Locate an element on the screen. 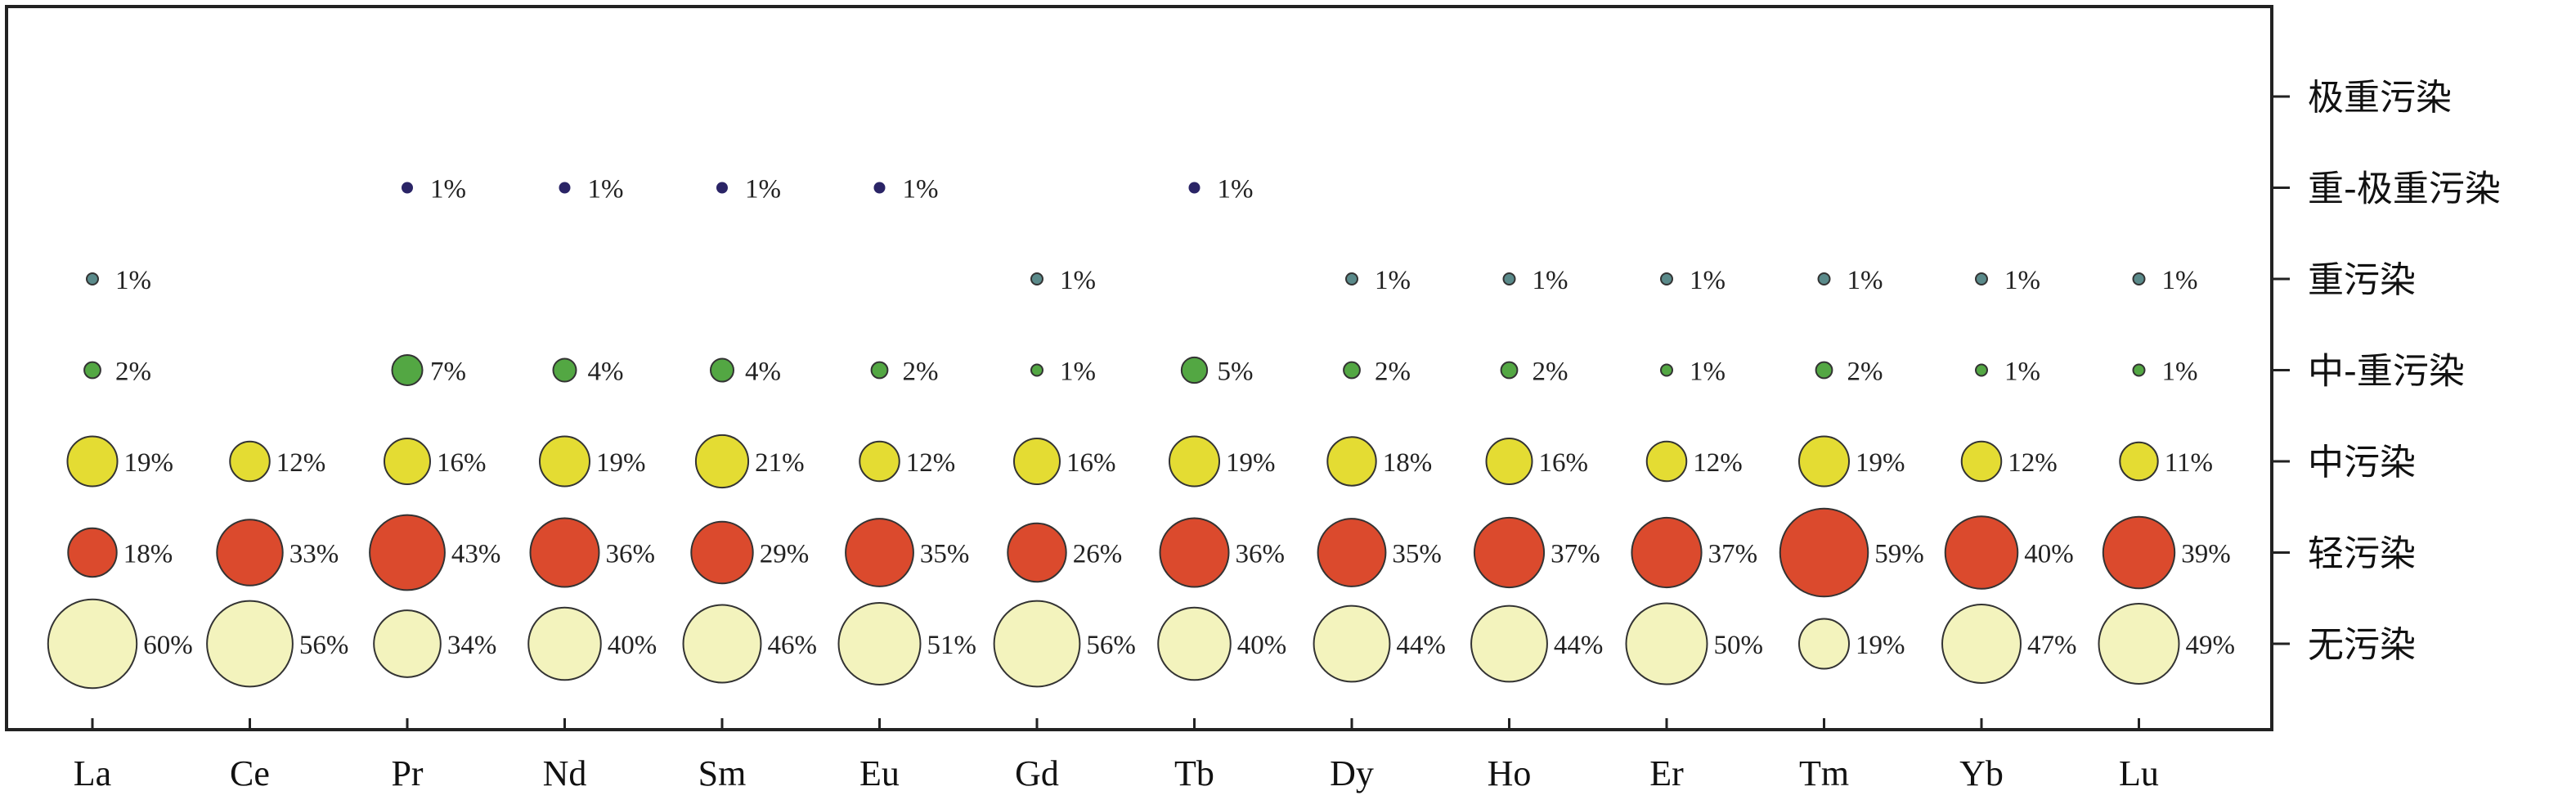  x-tick-label: Yb is located at coordinates (1982, 773).